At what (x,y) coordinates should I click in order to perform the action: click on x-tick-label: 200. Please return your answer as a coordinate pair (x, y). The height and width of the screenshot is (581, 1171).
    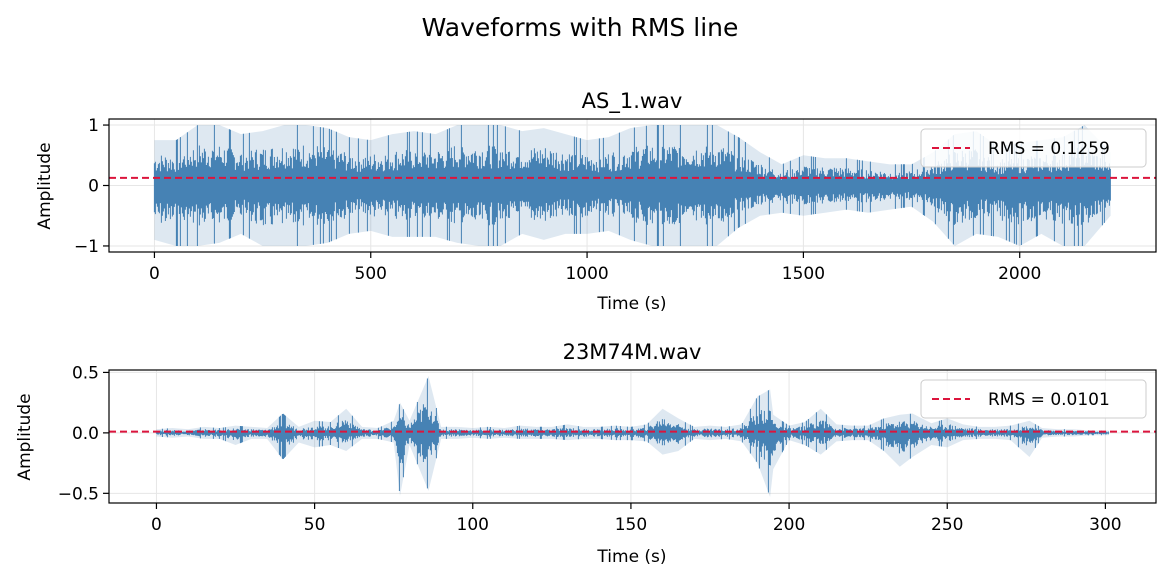
    Looking at the image, I should click on (789, 525).